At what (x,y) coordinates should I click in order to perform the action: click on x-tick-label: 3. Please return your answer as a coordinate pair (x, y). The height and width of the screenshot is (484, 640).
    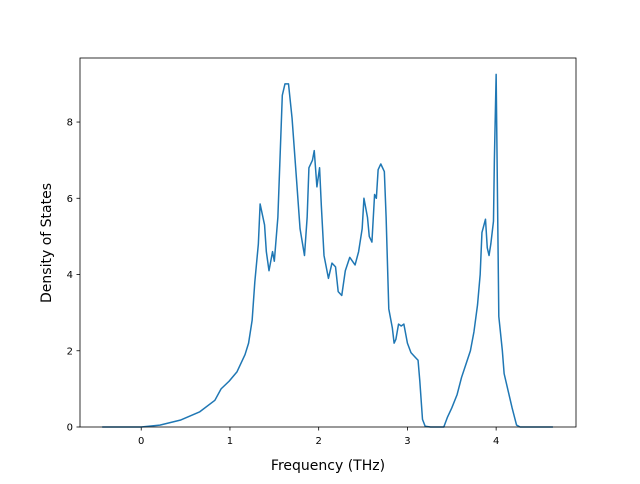
    Looking at the image, I should click on (407, 441).